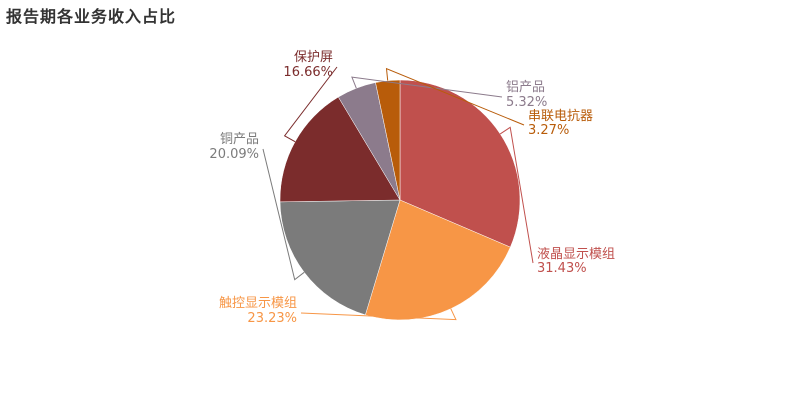 The height and width of the screenshot is (400, 800). What do you see at coordinates (272, 318) in the screenshot?
I see `slice-label-pct-1: 23.23%` at bounding box center [272, 318].